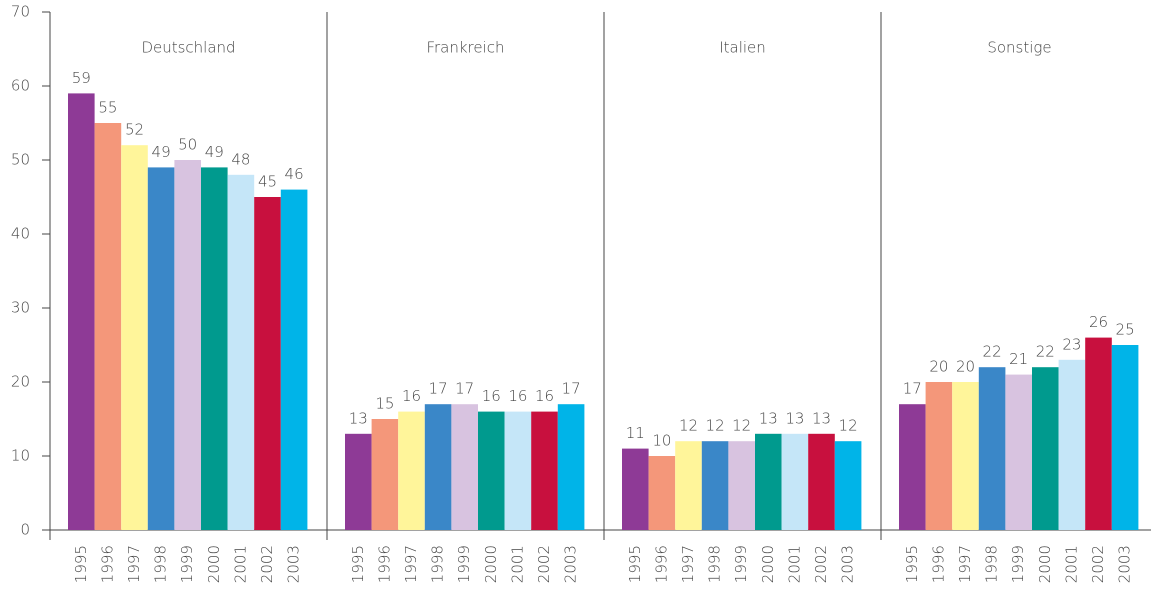 The width and height of the screenshot is (1151, 589). What do you see at coordinates (20, 382) in the screenshot?
I see `y-tick-label: 20` at bounding box center [20, 382].